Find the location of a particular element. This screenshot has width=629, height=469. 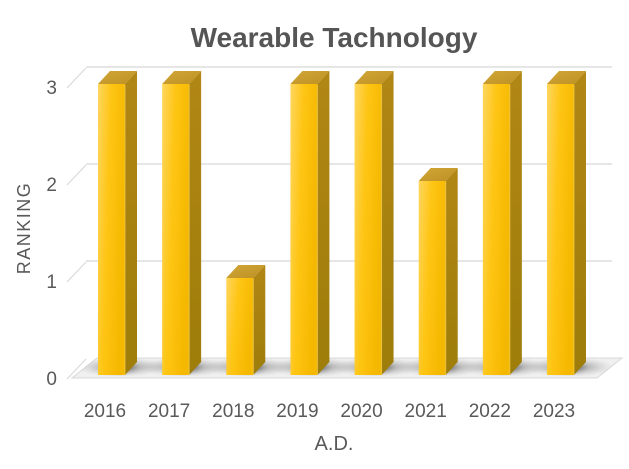

y-tick-label-1: 1 is located at coordinates (51, 282).